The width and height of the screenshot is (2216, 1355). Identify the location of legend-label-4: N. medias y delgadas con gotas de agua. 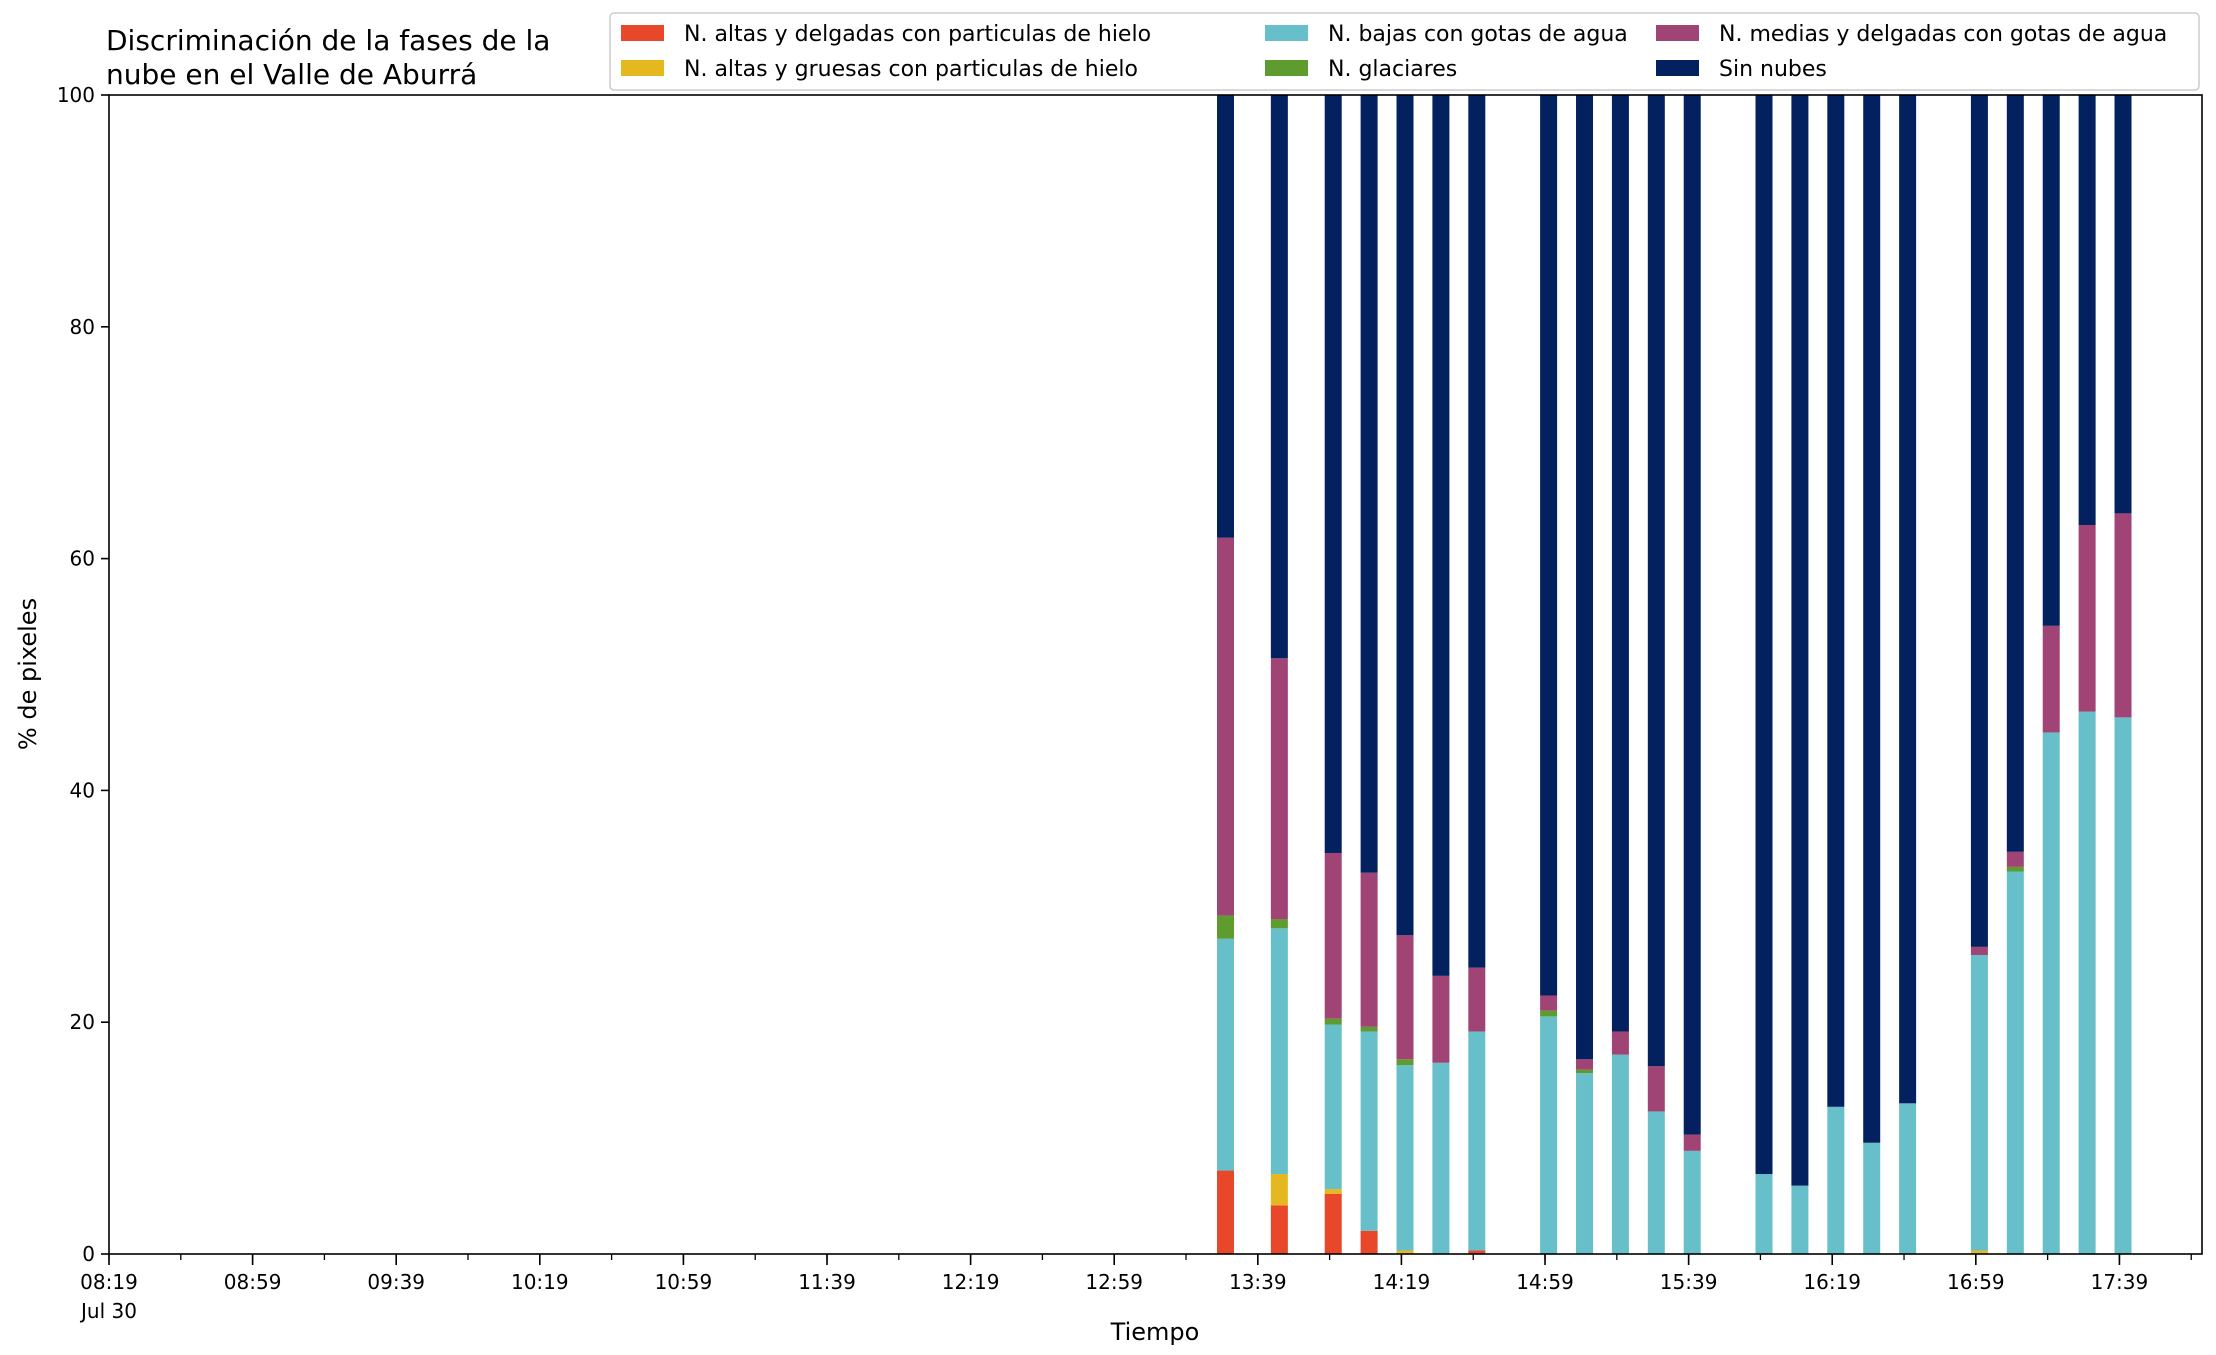
(1943, 34).